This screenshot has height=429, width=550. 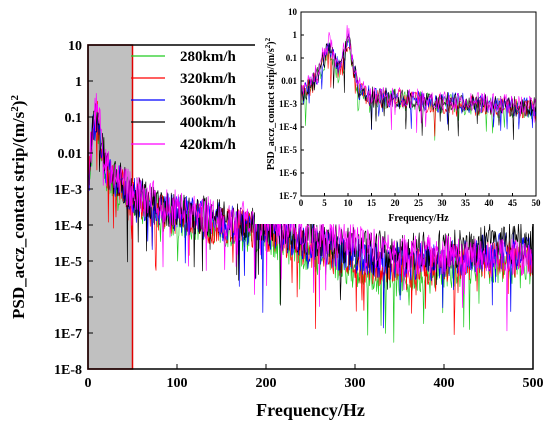 I want to click on x-tick-label: 500, so click(x=533, y=383).